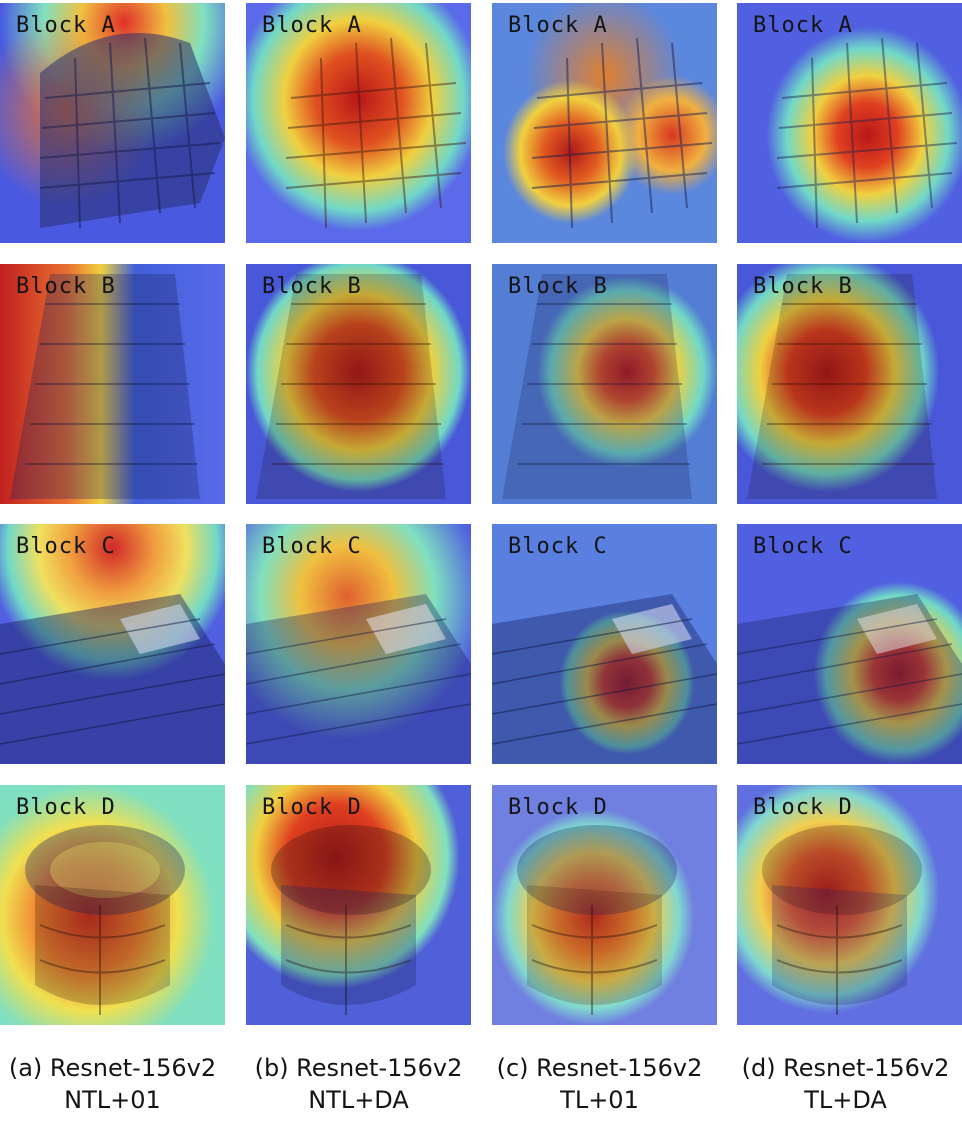 The image size is (962, 1121). Describe the element at coordinates (845, 1084) in the screenshot. I see `caption-tl-da: (d) Resnet-156v2 TL+DA` at that location.